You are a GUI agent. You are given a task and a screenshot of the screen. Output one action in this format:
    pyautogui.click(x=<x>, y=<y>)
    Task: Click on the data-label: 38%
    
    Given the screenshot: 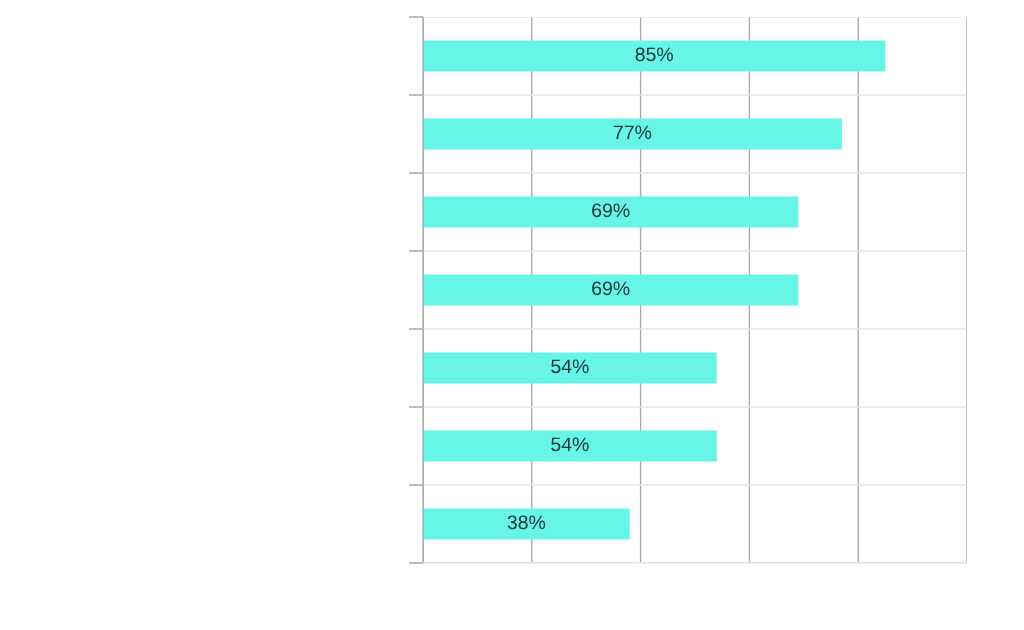 What is the action you would take?
    pyautogui.click(x=526, y=522)
    